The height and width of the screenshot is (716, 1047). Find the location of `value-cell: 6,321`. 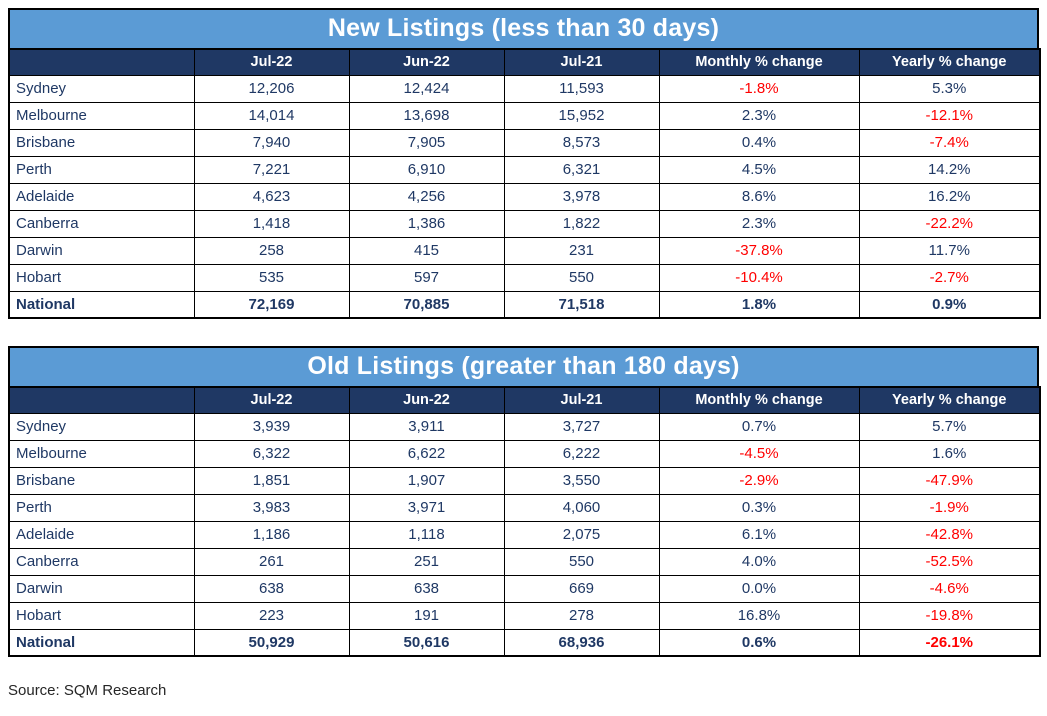

value-cell: 6,321 is located at coordinates (581, 169).